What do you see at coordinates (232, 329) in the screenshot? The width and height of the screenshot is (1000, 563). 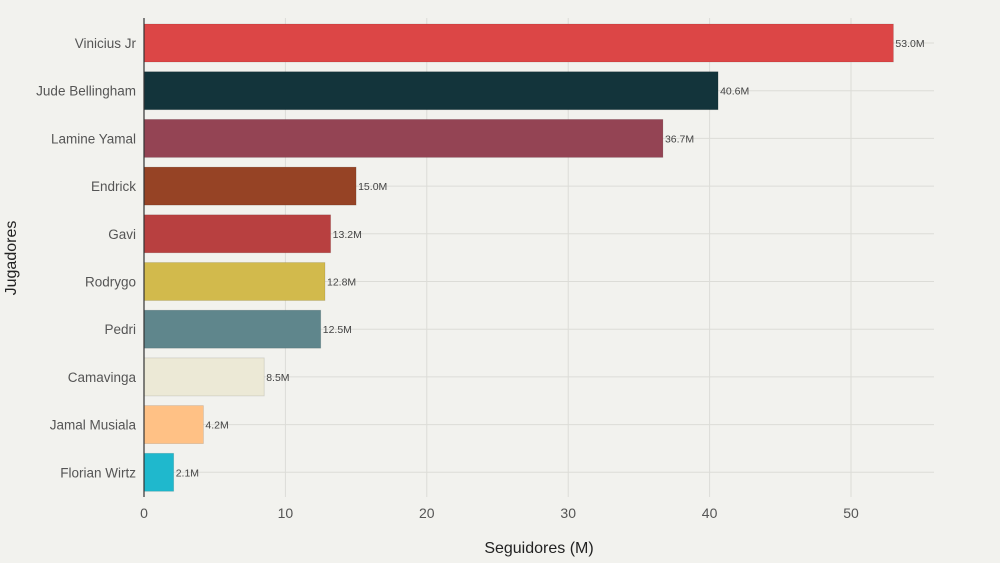 I see `bar-pedri` at bounding box center [232, 329].